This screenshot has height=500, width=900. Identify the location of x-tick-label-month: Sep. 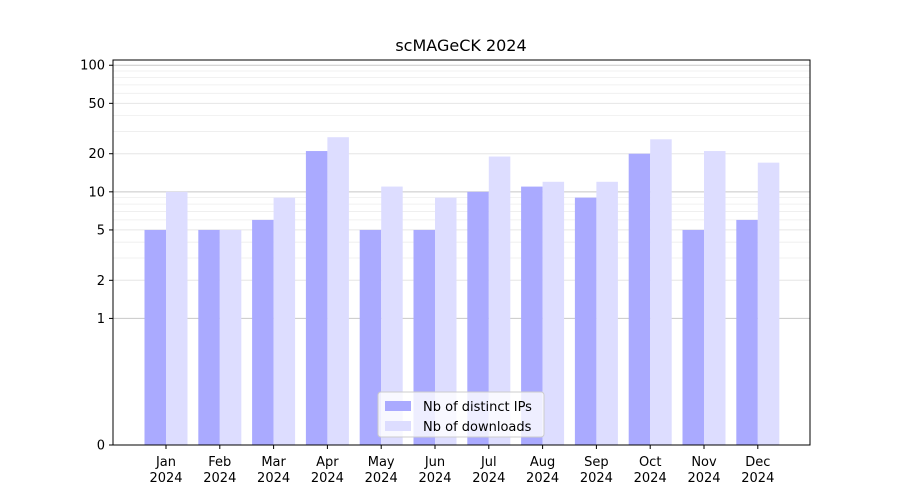
(596, 462).